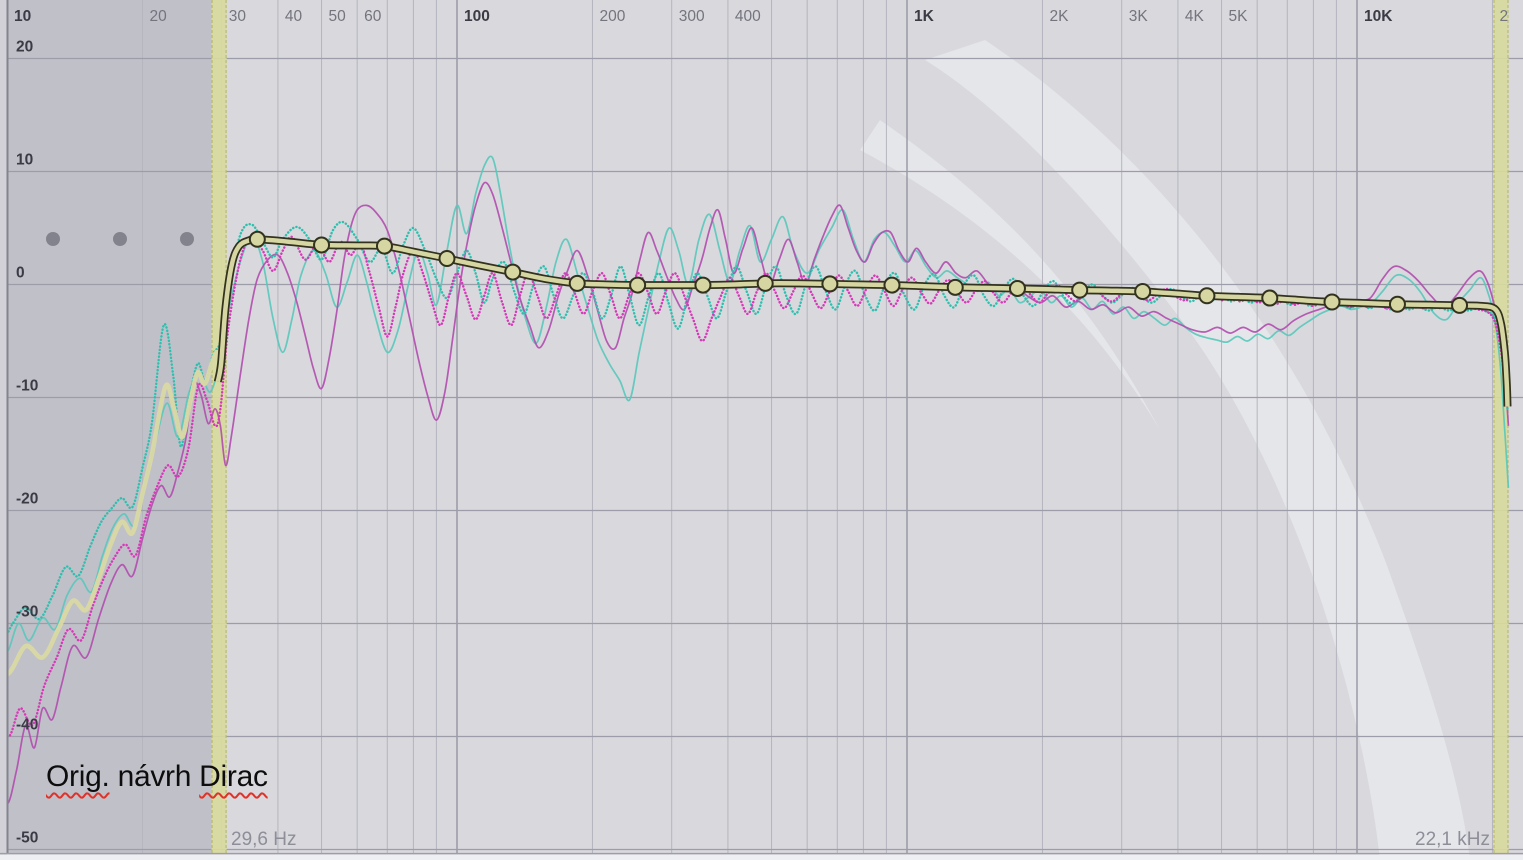  What do you see at coordinates (27, 499) in the screenshot?
I see `db-tick-label: -20` at bounding box center [27, 499].